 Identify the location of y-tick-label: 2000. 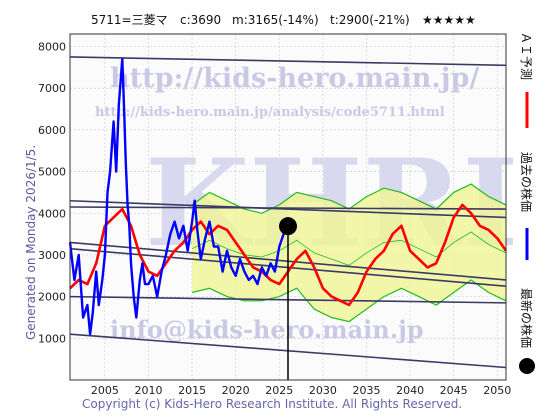
(52, 297).